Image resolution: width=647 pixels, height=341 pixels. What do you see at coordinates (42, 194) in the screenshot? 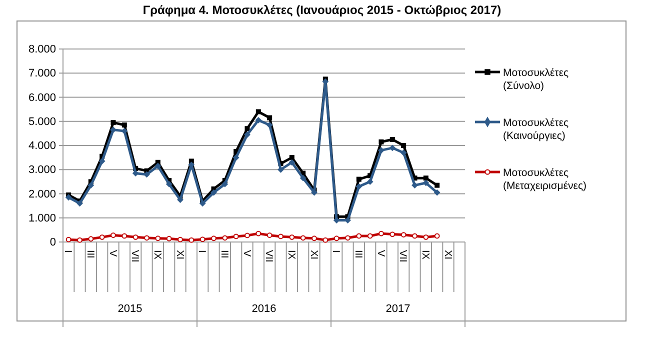
I see `y-tick-label: 2.000` at bounding box center [42, 194].